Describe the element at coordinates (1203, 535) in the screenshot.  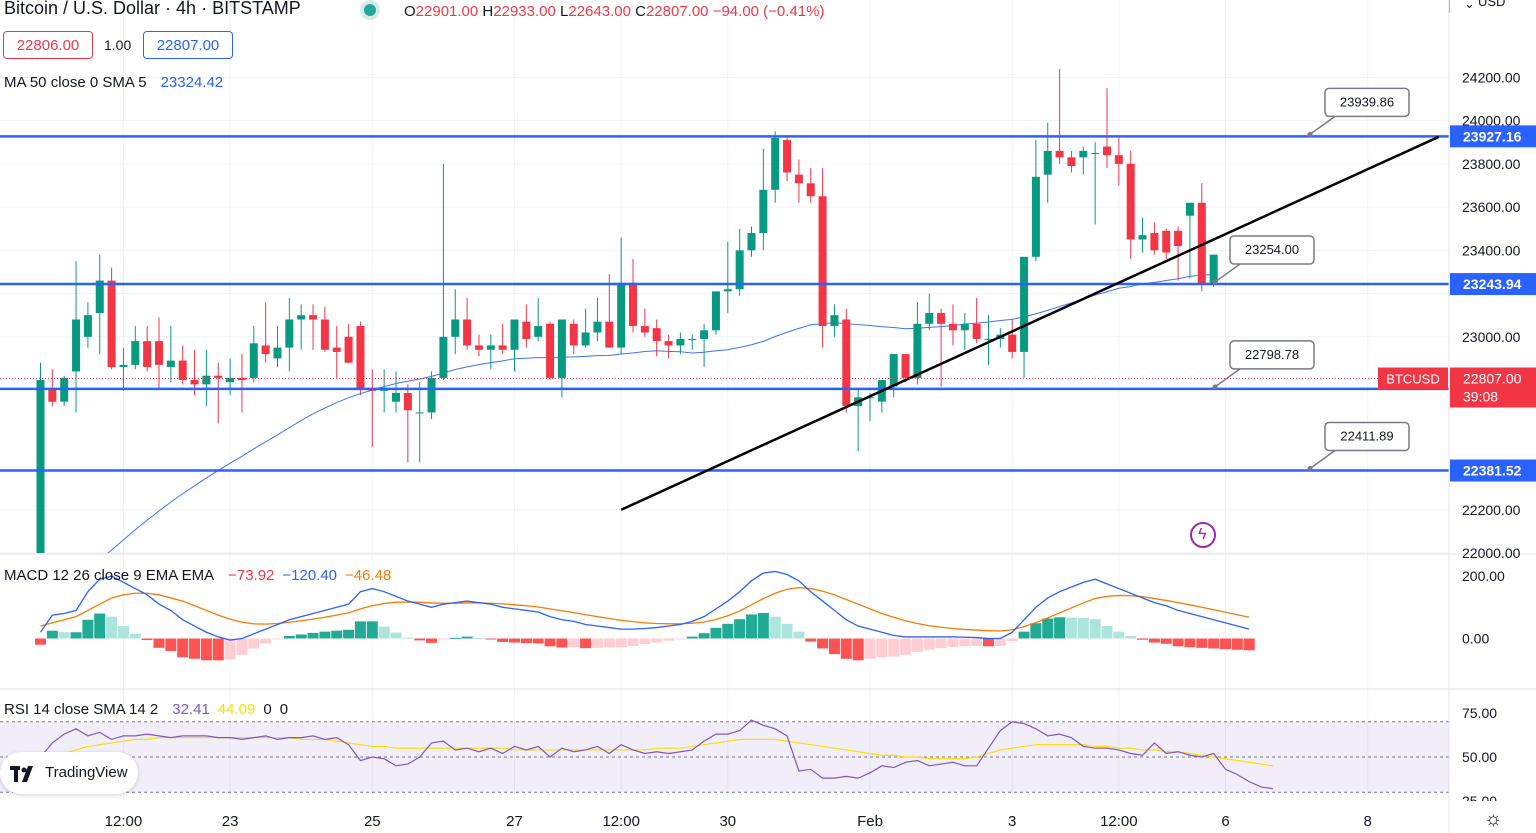
I see `lightning-icon: ϟ` at that location.